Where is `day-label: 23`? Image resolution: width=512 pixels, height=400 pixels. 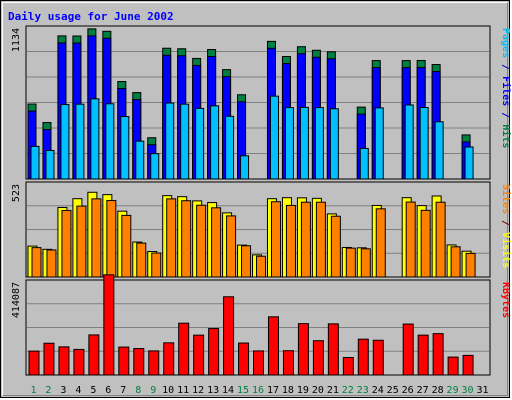
day-label: 23 is located at coordinates (363, 390).